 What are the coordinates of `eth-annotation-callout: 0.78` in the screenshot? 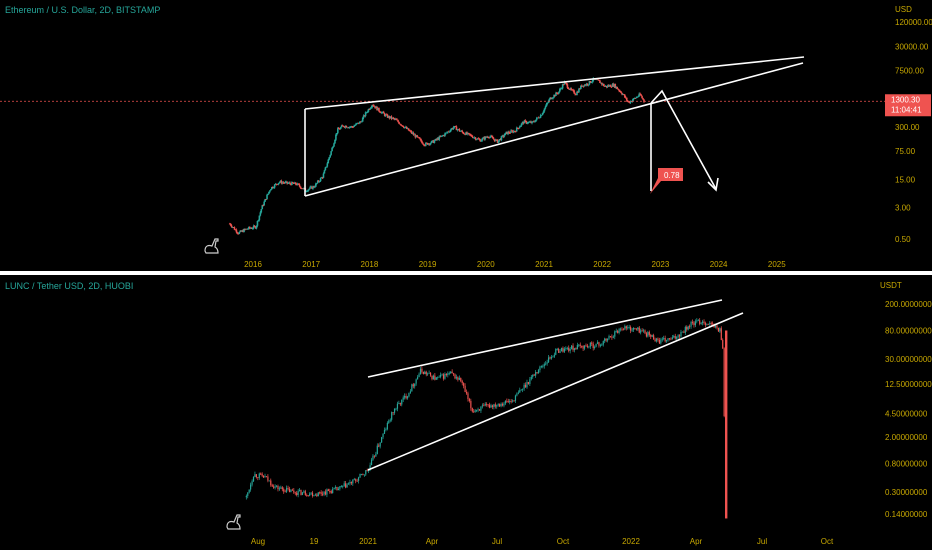 It's located at (666, 181).